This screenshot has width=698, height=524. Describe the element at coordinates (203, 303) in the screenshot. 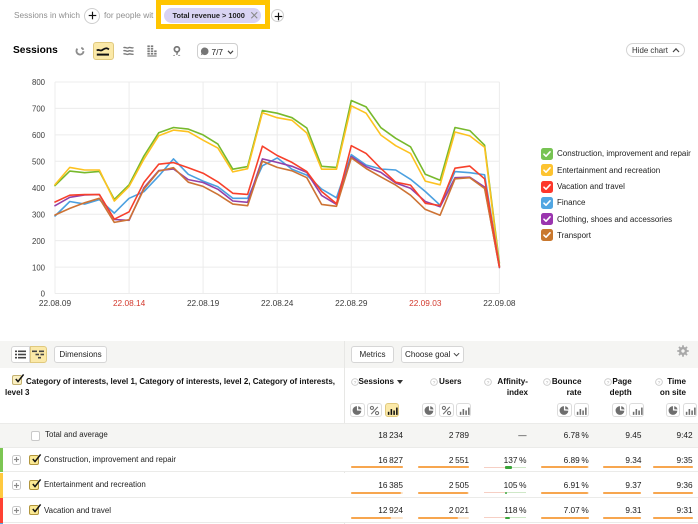

I see `svg-text: 22.08.19` at that location.